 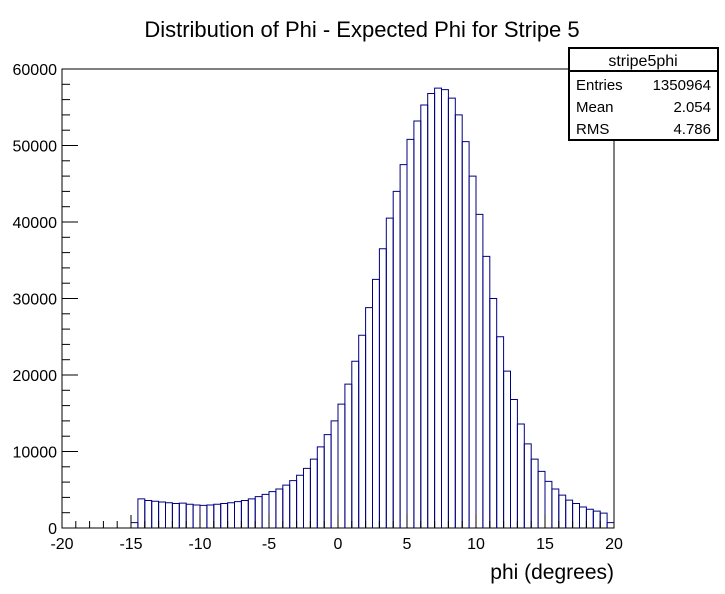 What do you see at coordinates (407, 544) in the screenshot?
I see `x-tick-label: 5` at bounding box center [407, 544].